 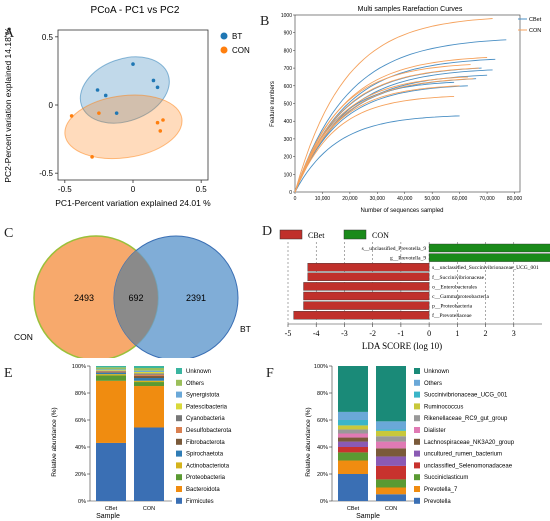 What do you see at coordinates (350, 199) in the screenshot?
I see `rarefaction-x-tick-label: 20,000` at bounding box center [350, 199].